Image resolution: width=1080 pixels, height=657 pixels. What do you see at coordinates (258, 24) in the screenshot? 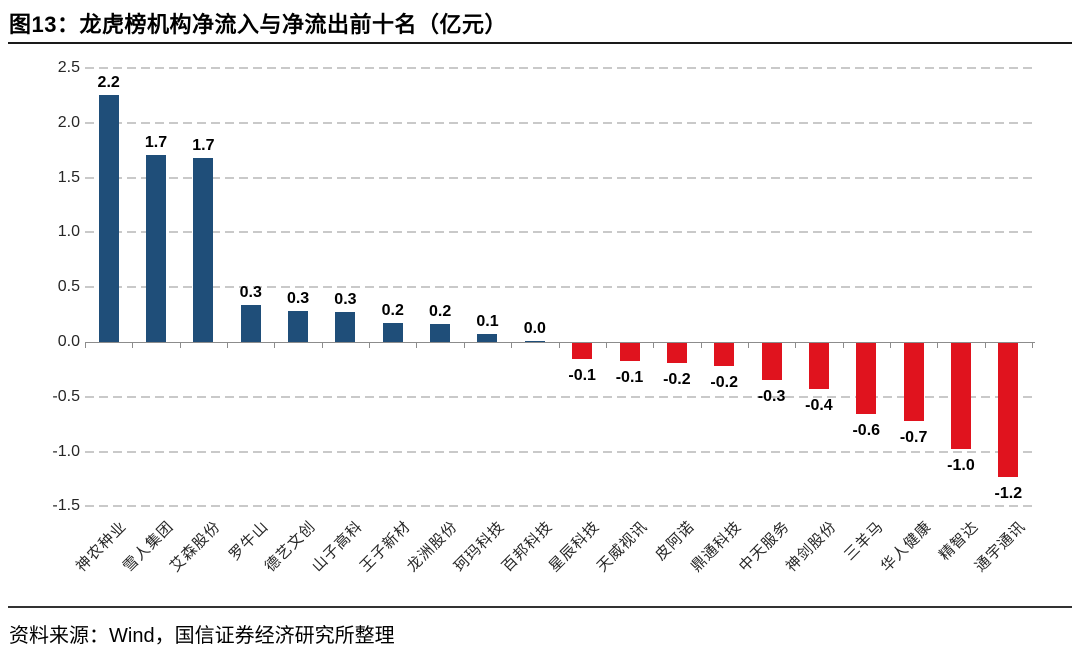
I see `figure-title: 图13：龙虎榜机构净流入与净流出前十名（亿元）` at bounding box center [258, 24].